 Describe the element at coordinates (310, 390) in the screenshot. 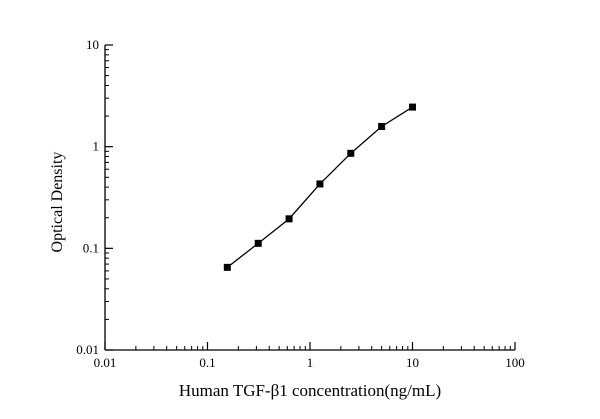

I see `x-axis-label: Human TGF-β1 concentration(ng/mL)` at that location.